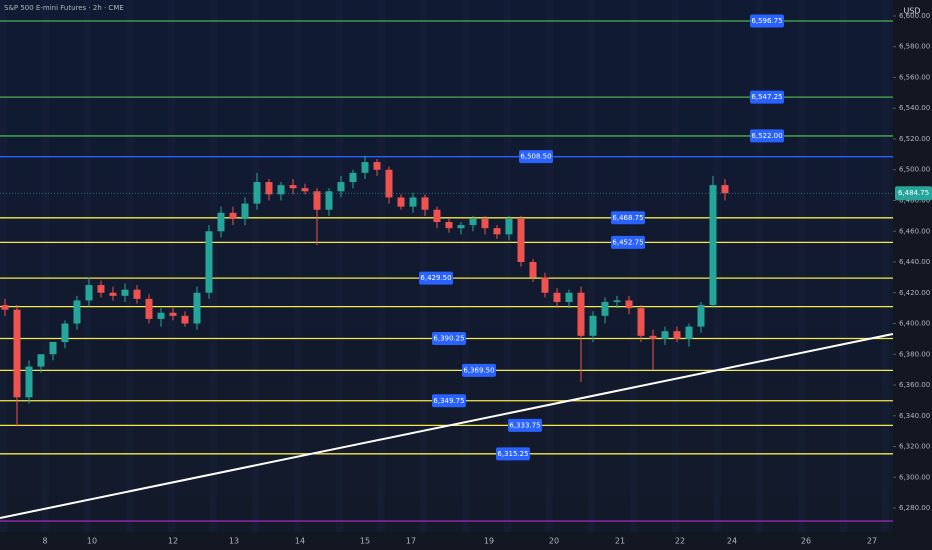 The width and height of the screenshot is (932, 550). Describe the element at coordinates (411, 541) in the screenshot. I see `x-tick-label: 17` at that location.